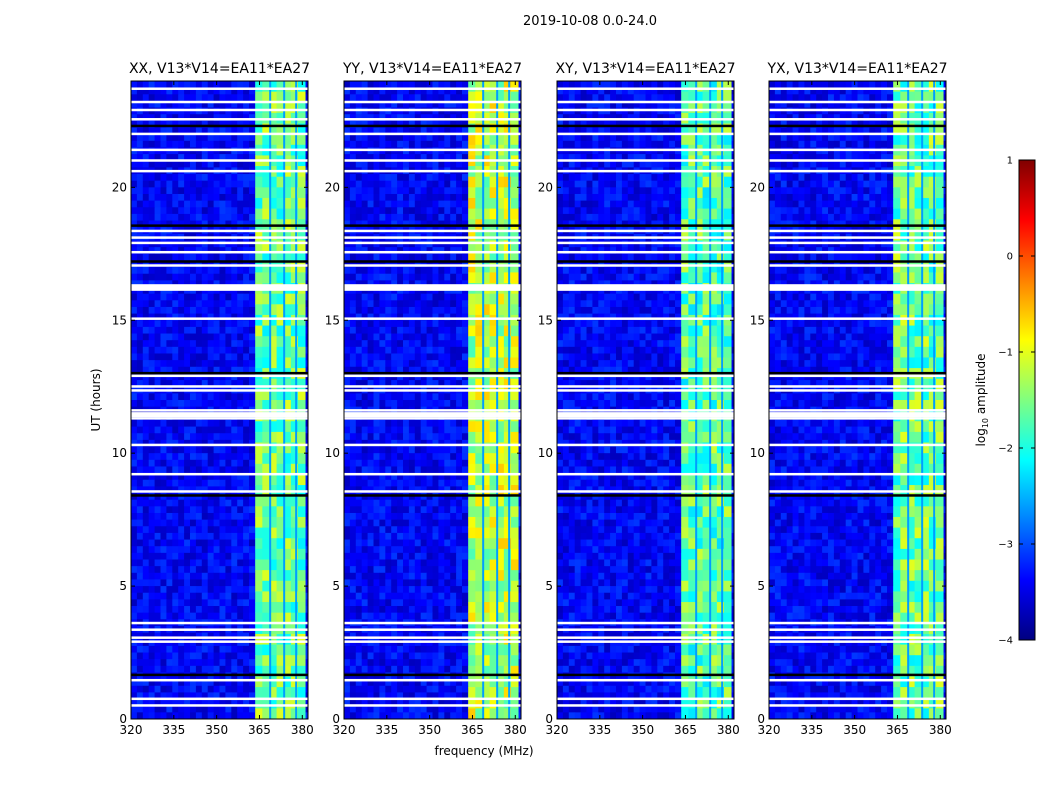 The height and width of the screenshot is (804, 1050). I want to click on x-tick-label: 380, so click(302, 730).